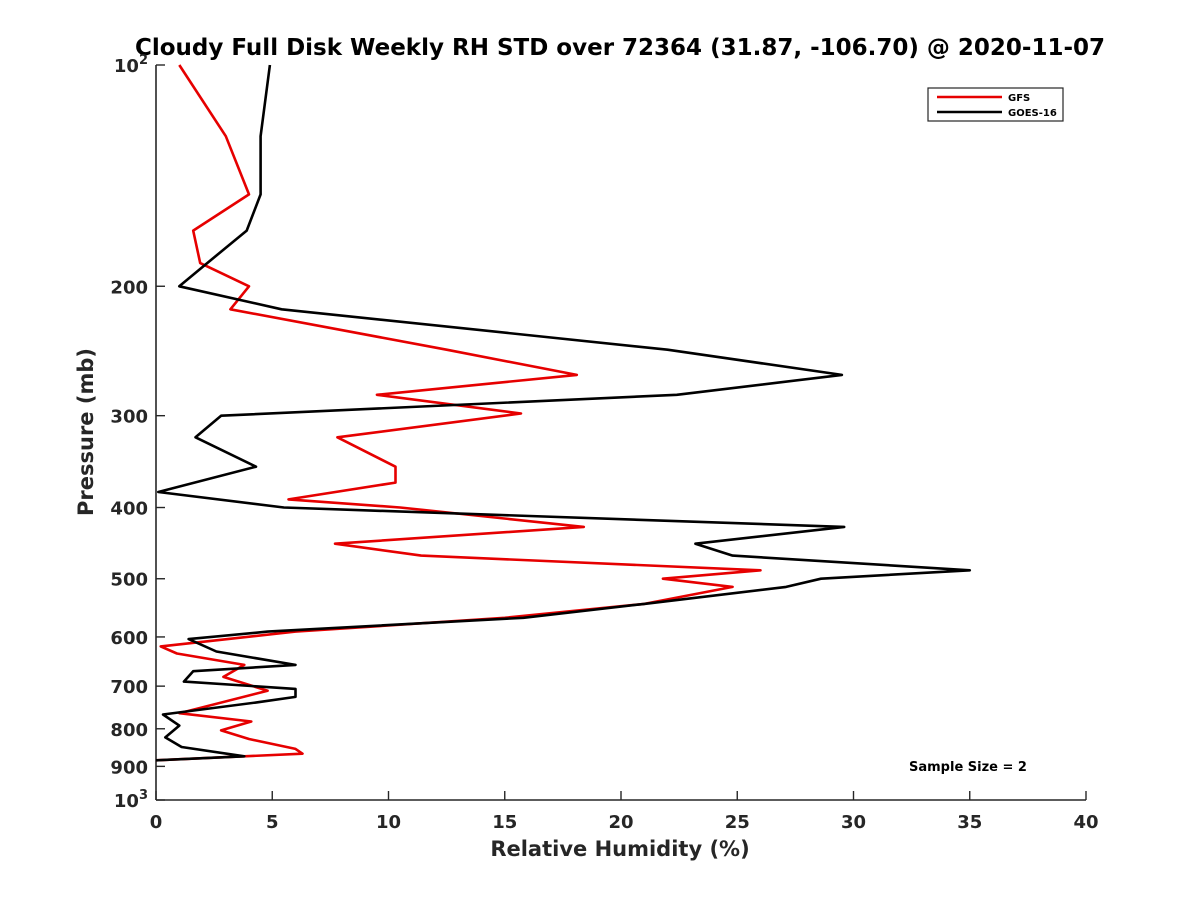 The width and height of the screenshot is (1200, 900). I want to click on y-tick-label: 200, so click(129, 287).